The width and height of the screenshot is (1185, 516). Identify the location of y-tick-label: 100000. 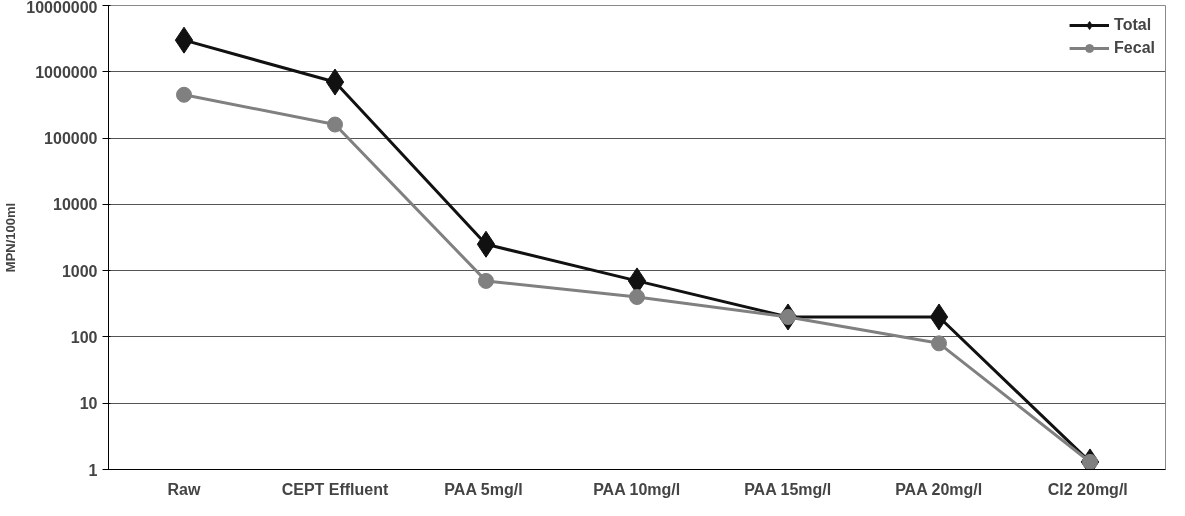
(71, 139).